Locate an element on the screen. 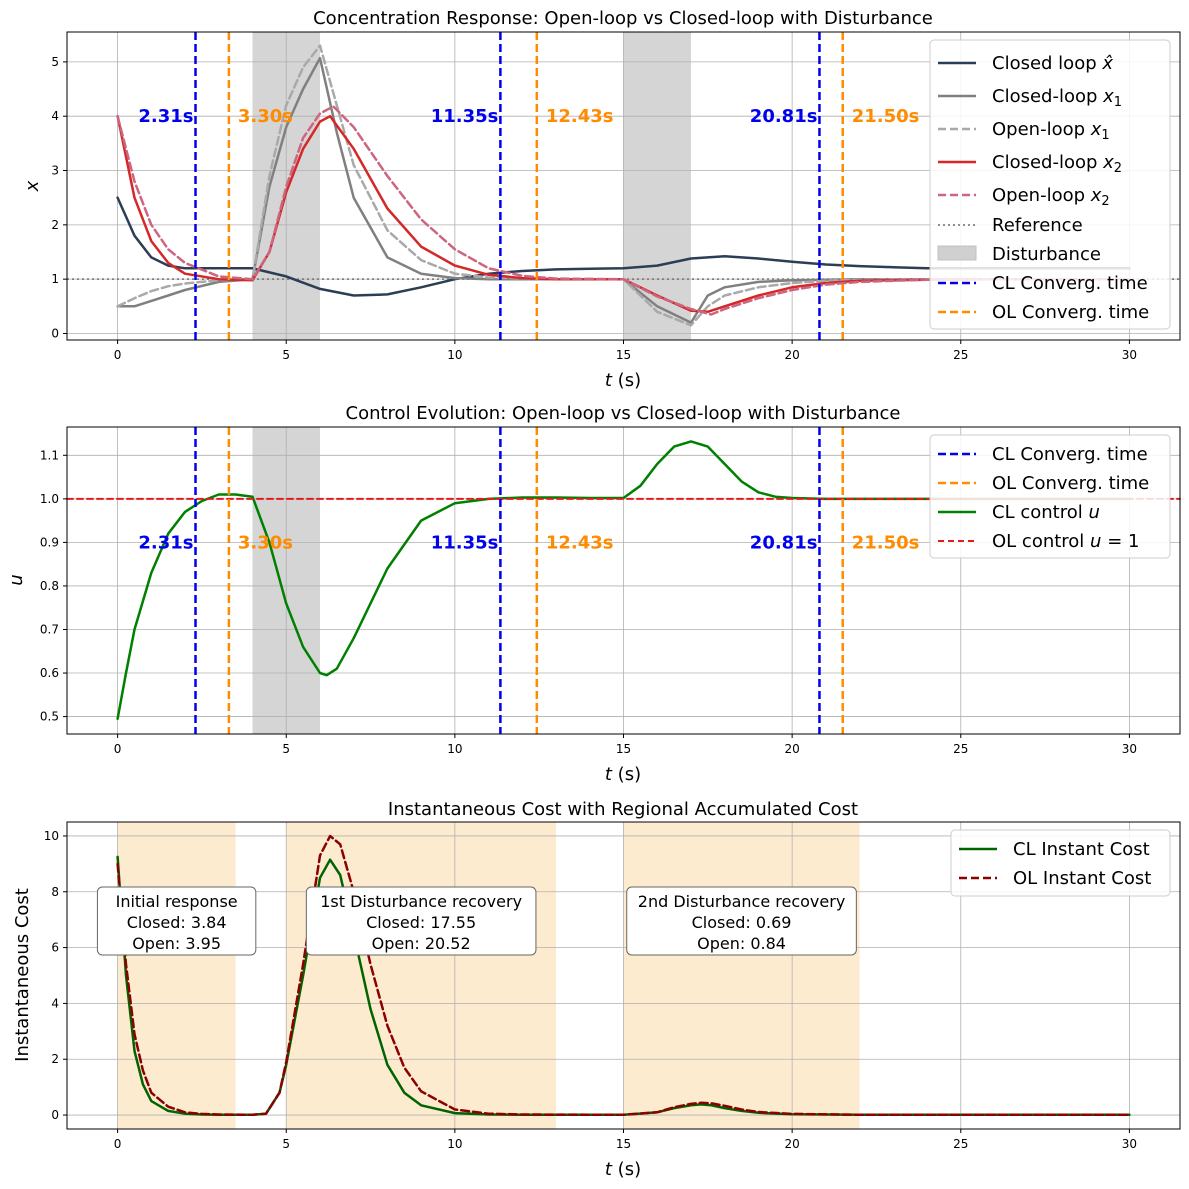 This screenshot has width=1189, height=1189. legend-ol-converg: OL Converg. time is located at coordinates (1070, 312).